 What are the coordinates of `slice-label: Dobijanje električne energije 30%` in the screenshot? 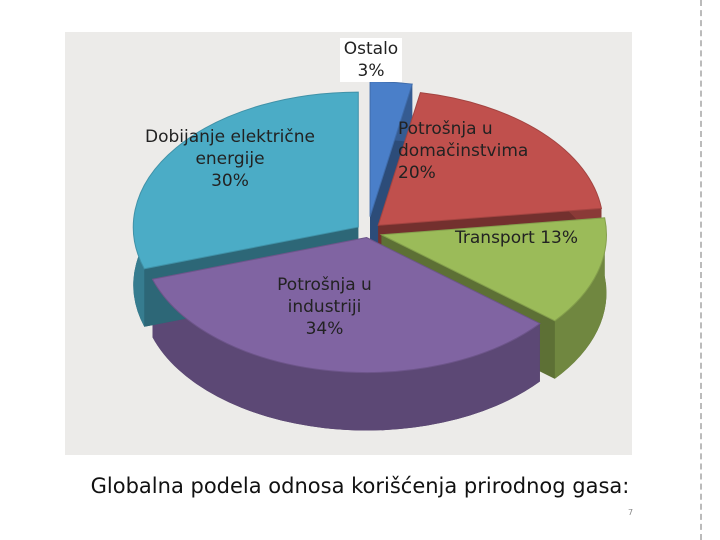 It's located at (230, 159).